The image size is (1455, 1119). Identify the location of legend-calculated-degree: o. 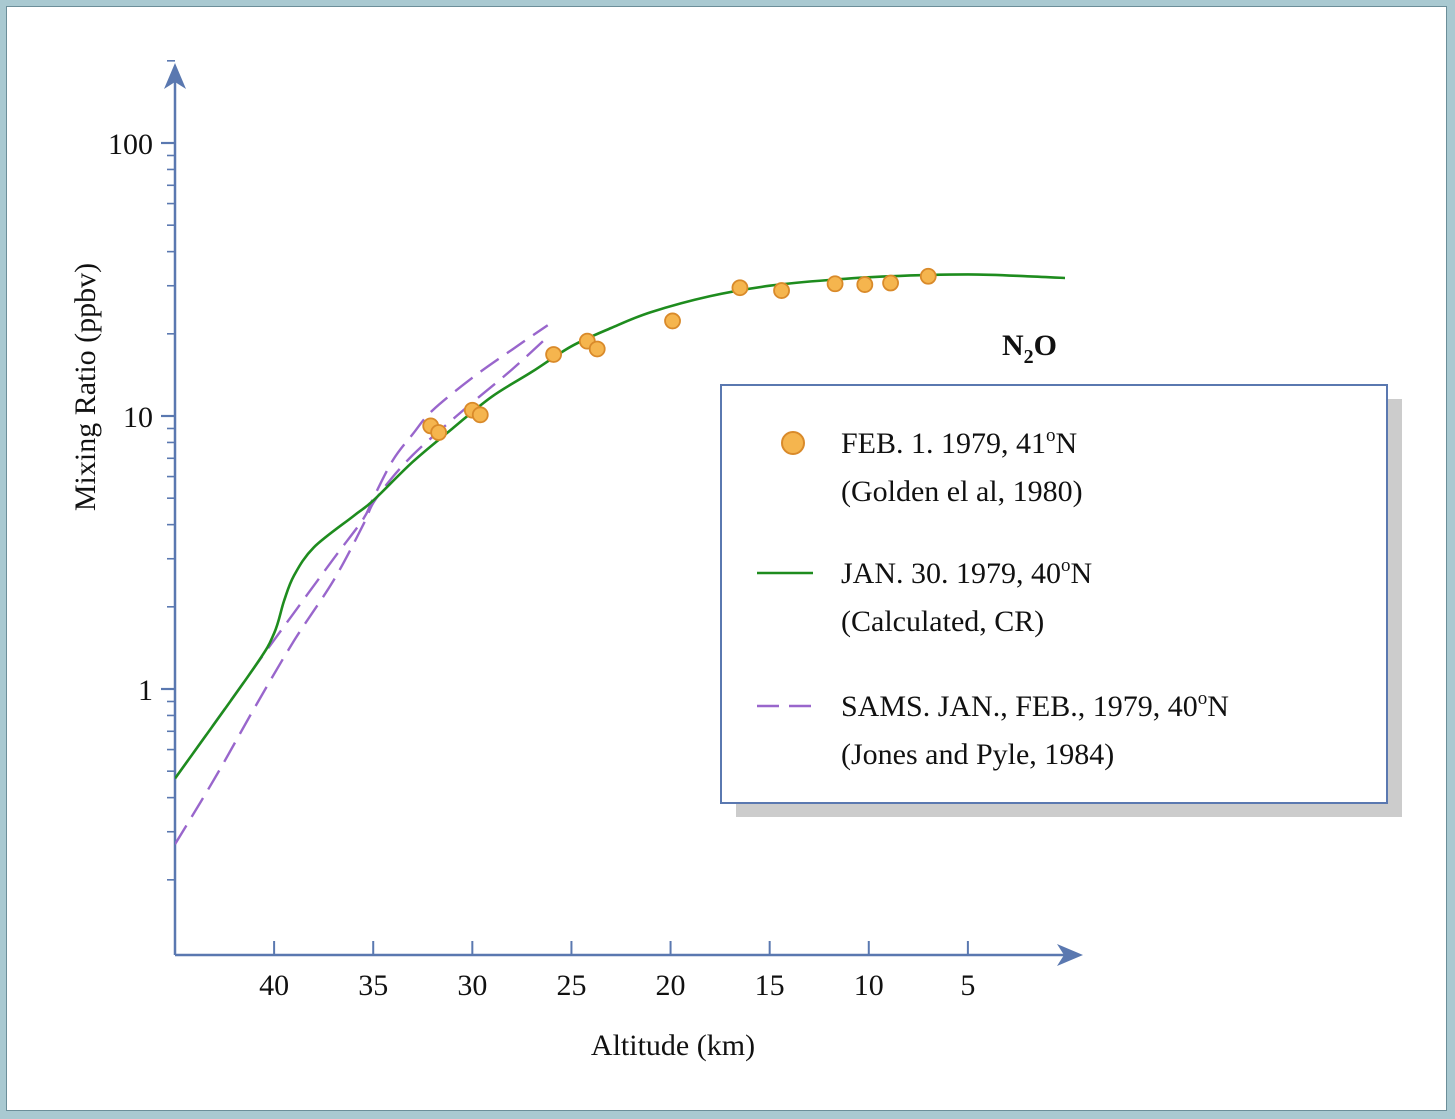
(1066, 565).